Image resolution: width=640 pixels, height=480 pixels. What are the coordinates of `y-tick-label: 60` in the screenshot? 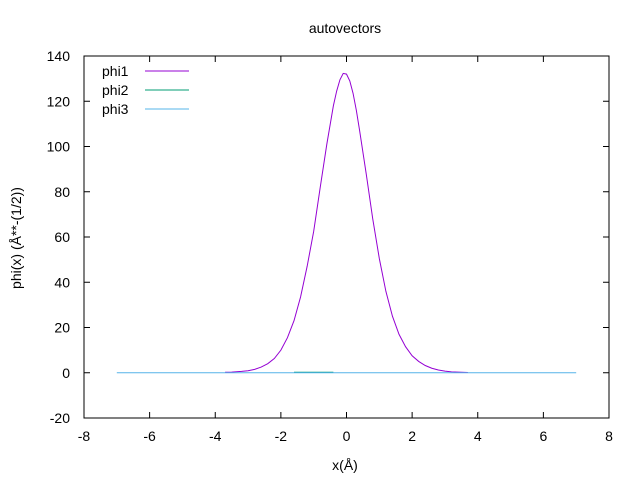 It's located at (62, 237).